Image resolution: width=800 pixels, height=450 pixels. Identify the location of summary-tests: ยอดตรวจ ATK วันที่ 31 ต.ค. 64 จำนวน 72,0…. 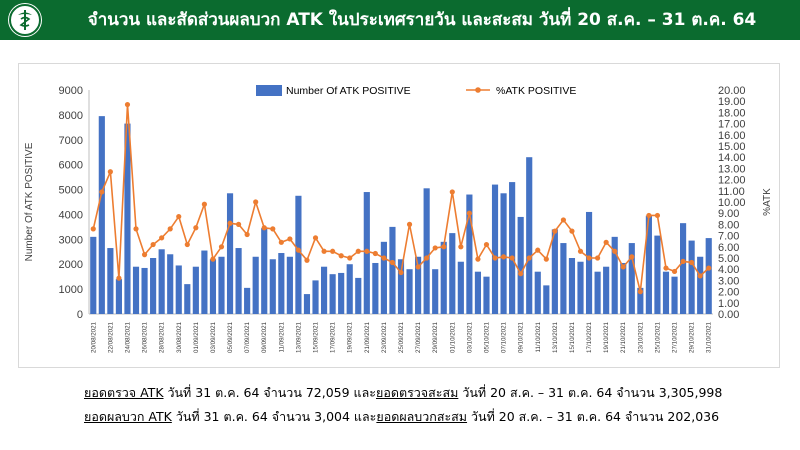
(434, 393).